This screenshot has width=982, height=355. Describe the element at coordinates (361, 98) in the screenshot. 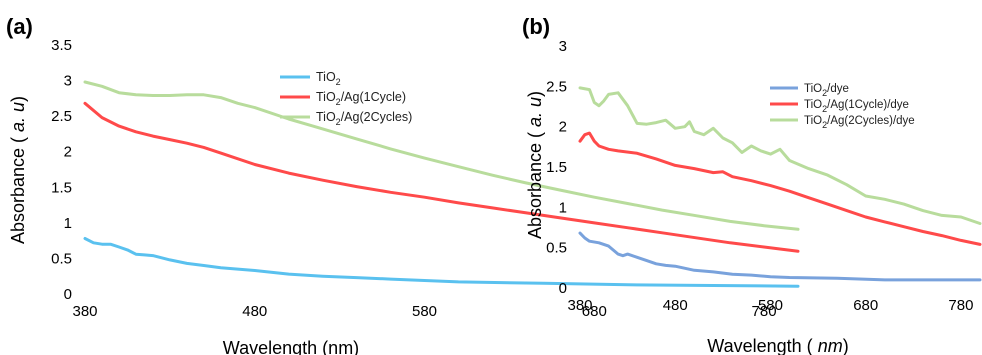

I see `legend-label-1: TiO2/Ag(1Cycle)` at that location.